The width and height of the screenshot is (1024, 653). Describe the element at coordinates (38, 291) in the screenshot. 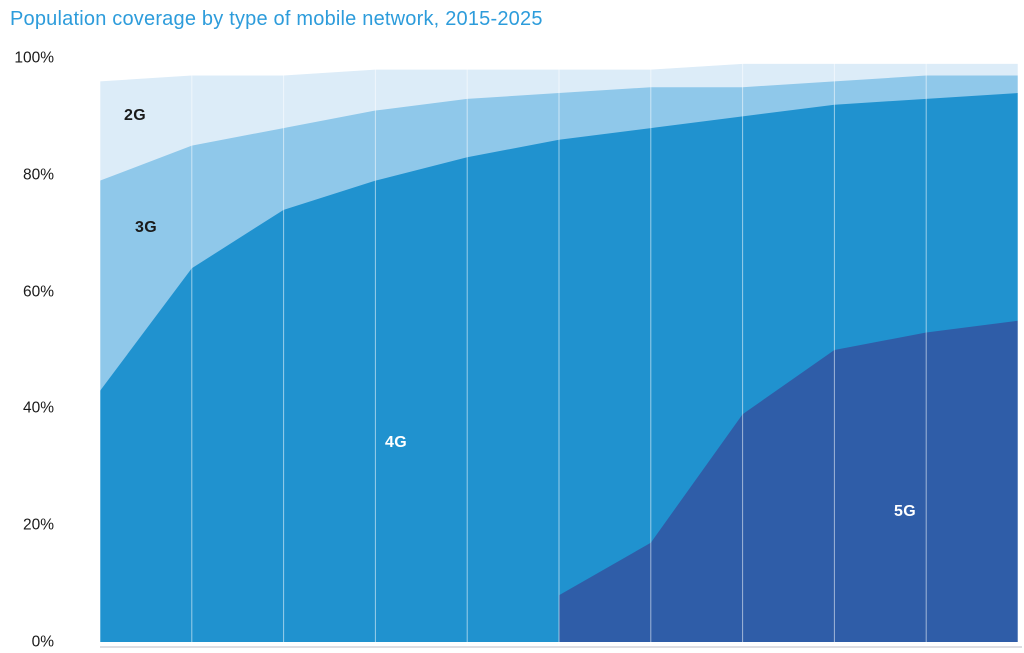

I see `y-axis-tick-60: 60%` at that location.